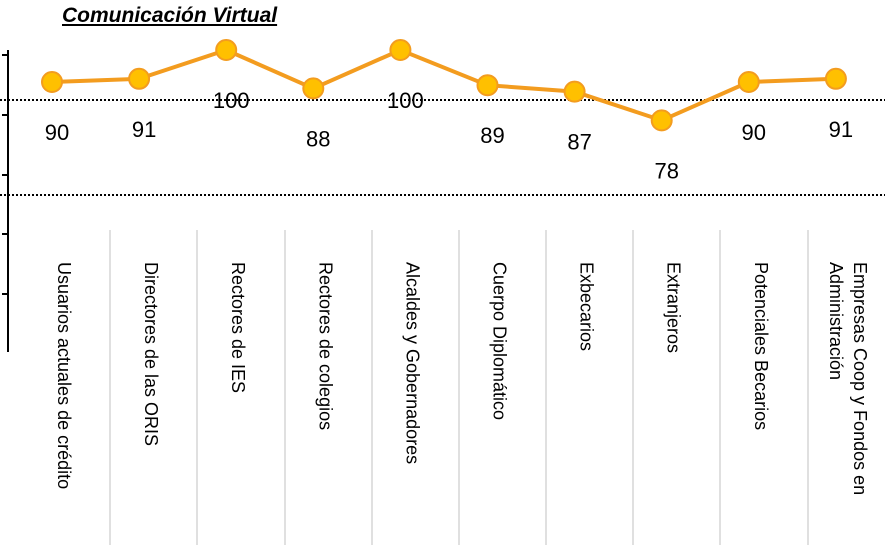 Image resolution: width=885 pixels, height=549 pixels. I want to click on data-label: 78, so click(666, 170).